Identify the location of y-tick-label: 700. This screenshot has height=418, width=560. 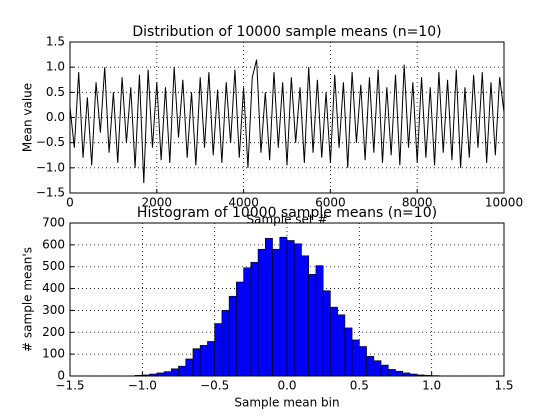
(53, 223).